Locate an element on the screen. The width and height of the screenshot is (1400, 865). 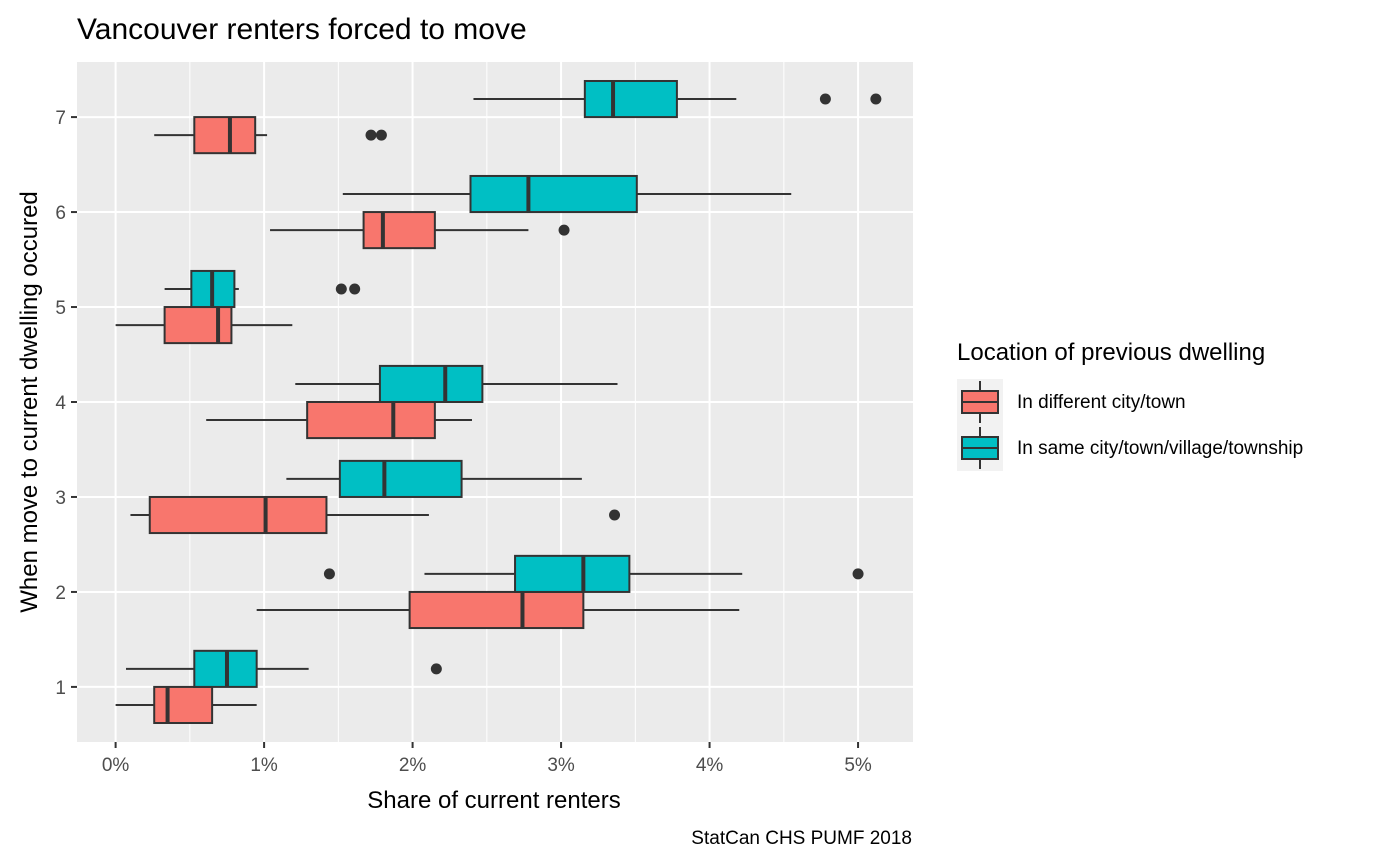
x-tick-label: 0% is located at coordinates (116, 765).